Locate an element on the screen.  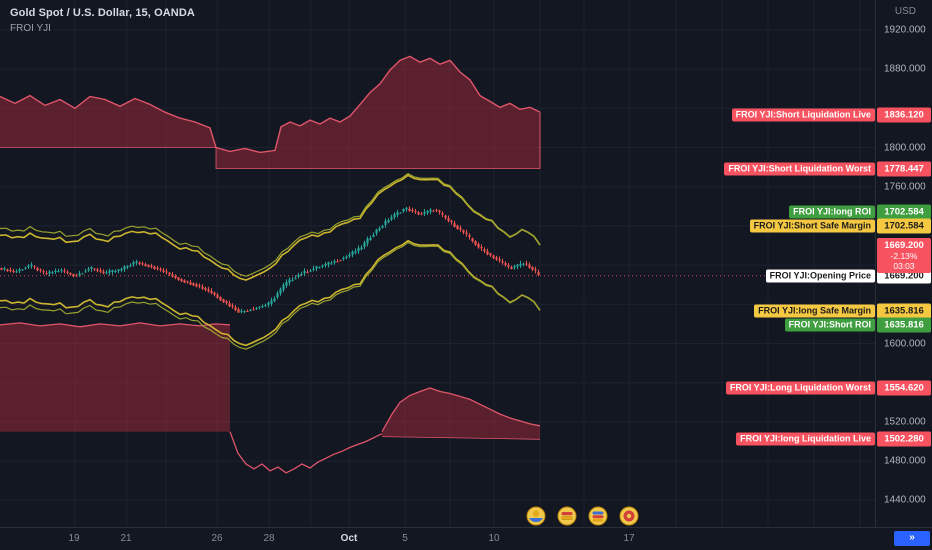
symbol-title: Gold Spot / U.S. Dollar, 15, OANDA is located at coordinates (102, 13).